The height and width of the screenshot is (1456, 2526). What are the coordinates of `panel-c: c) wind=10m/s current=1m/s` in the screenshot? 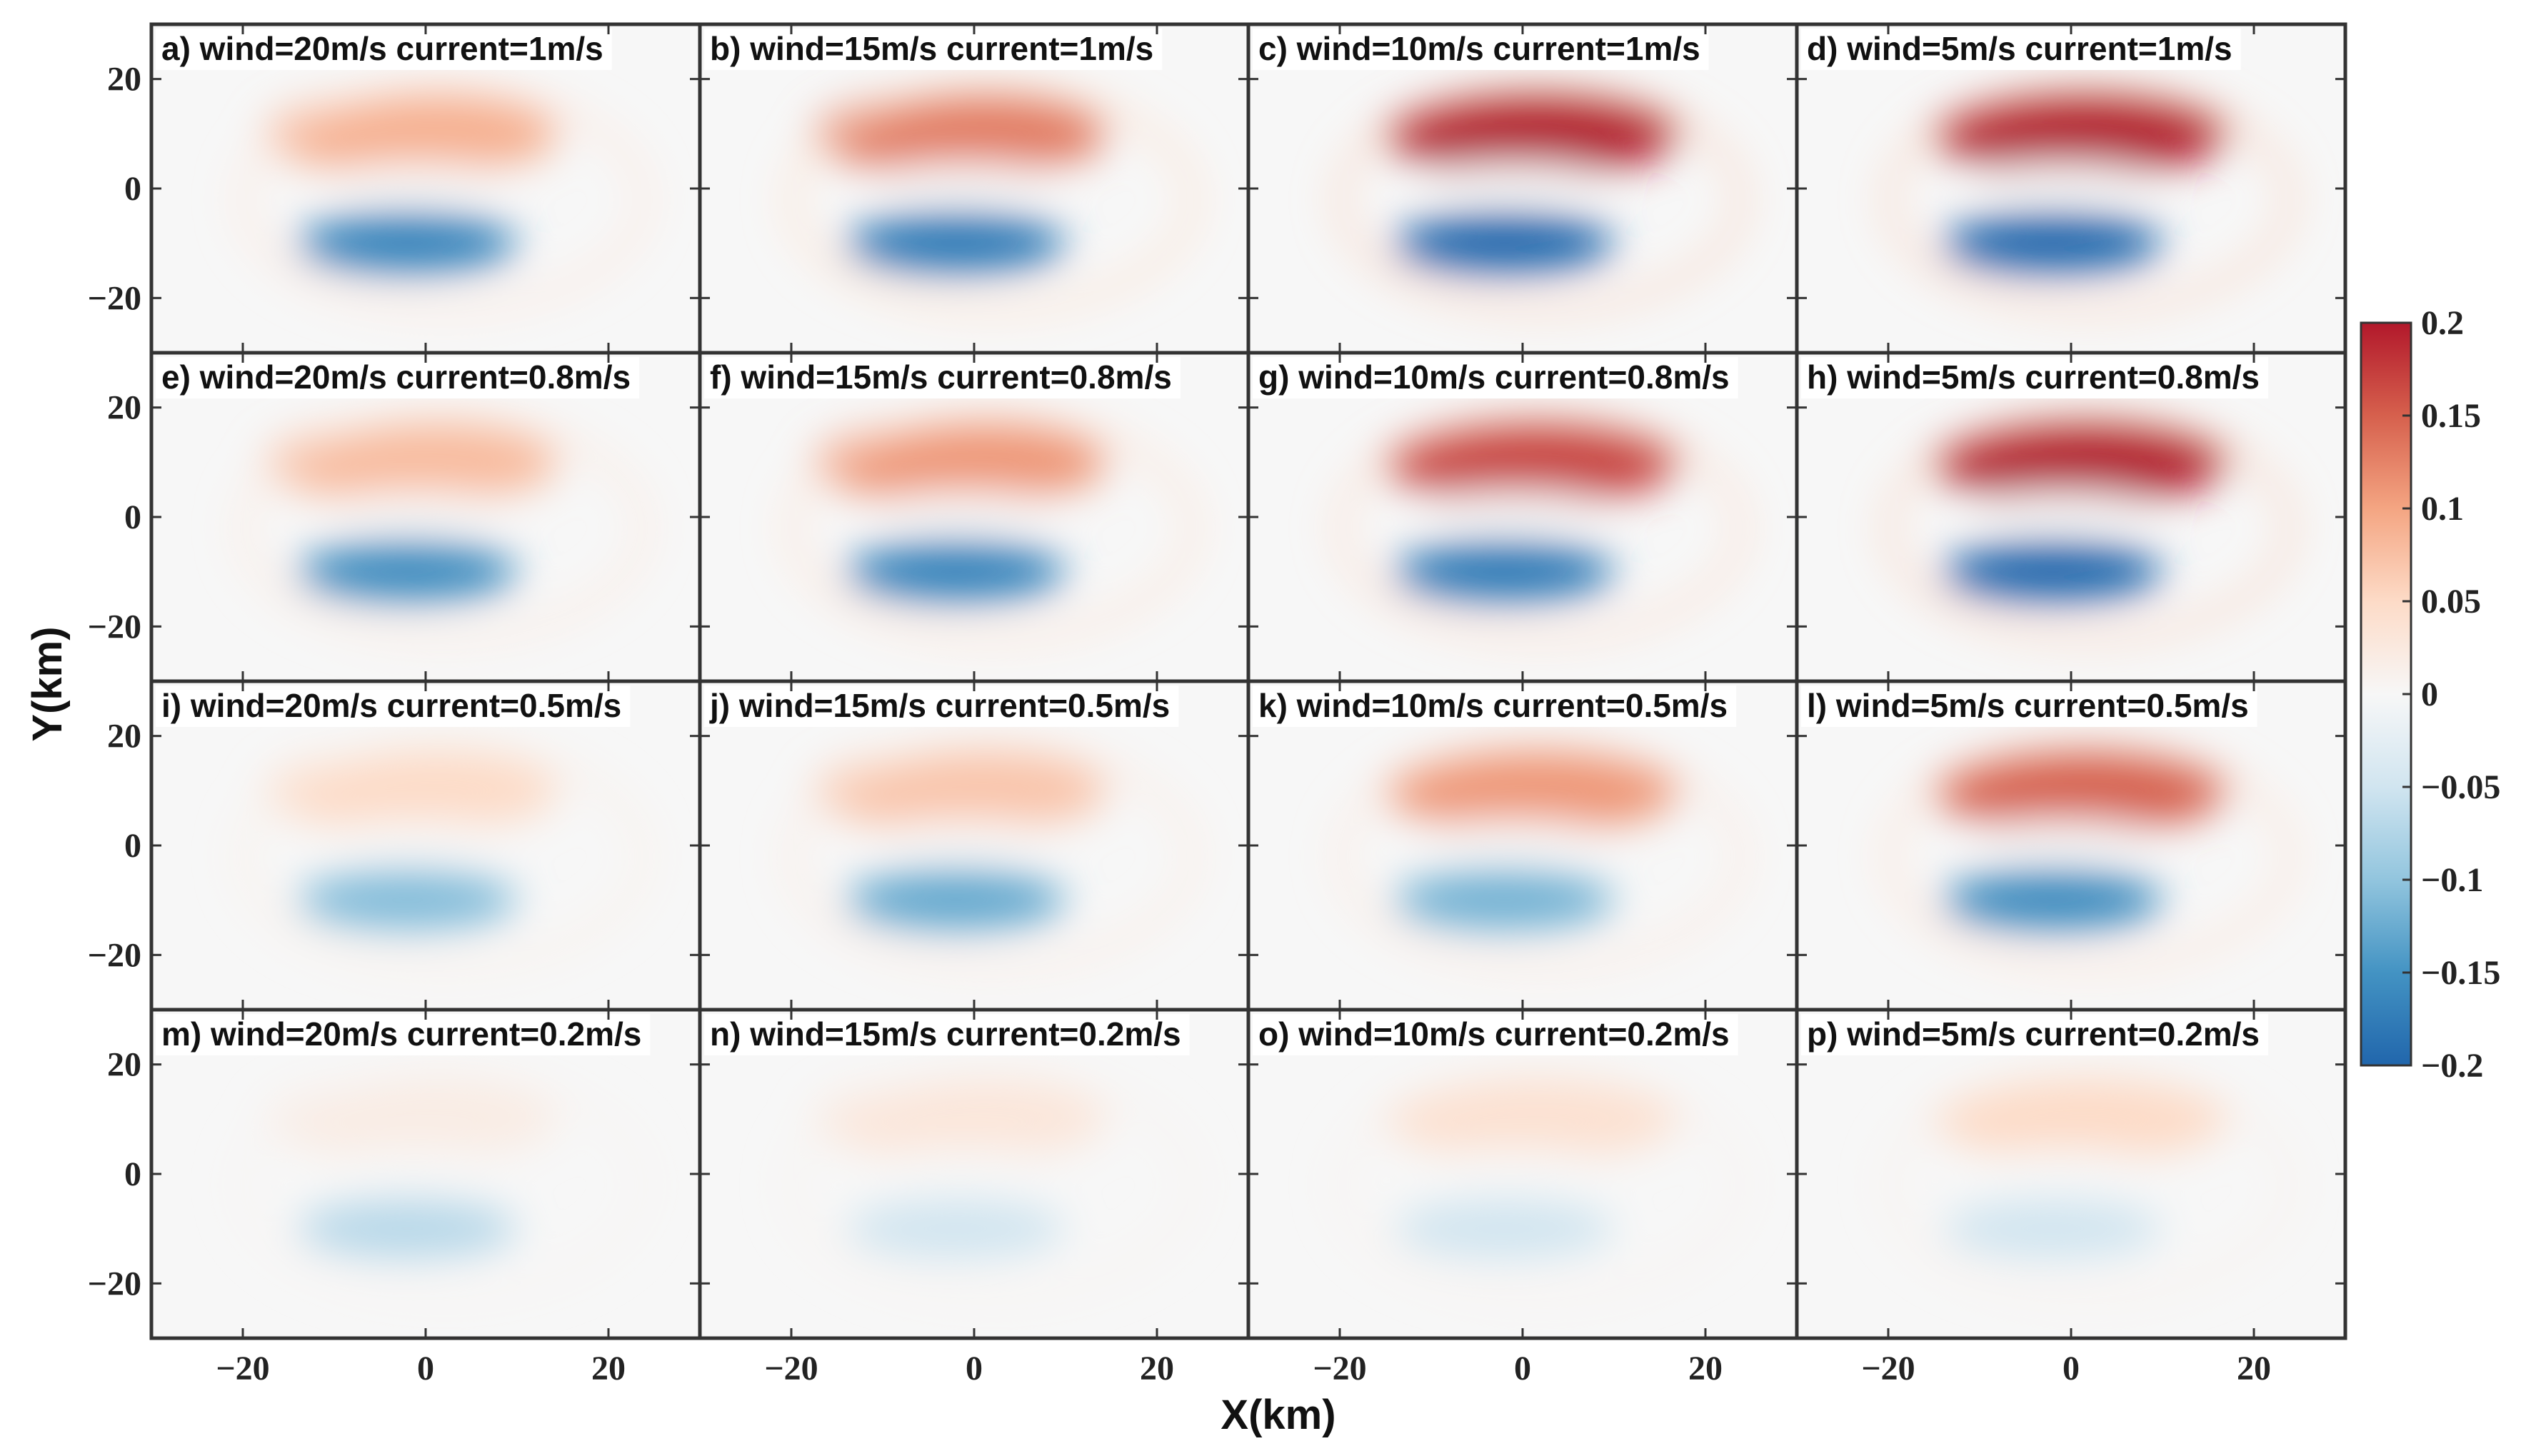 It's located at (1522, 188).